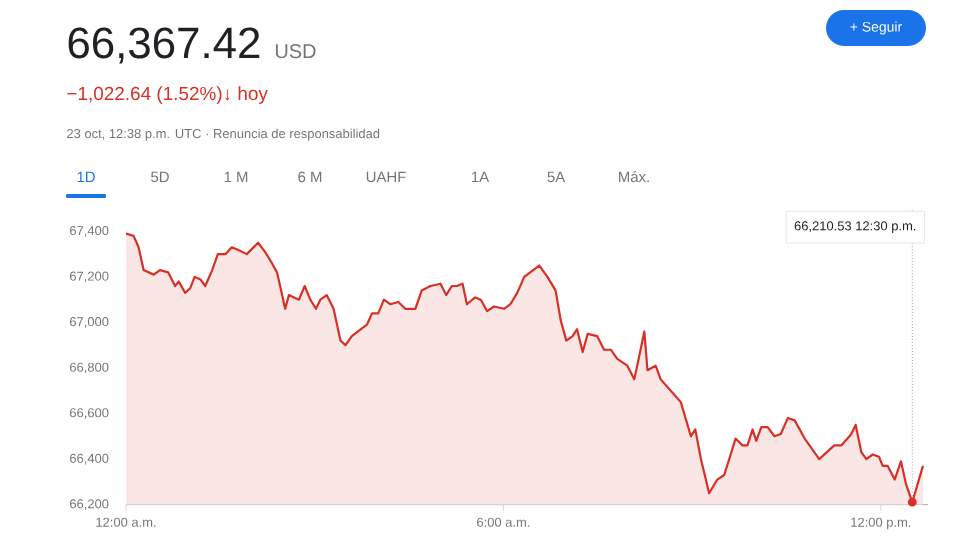  I want to click on chart-title: 66,367.42, so click(164, 45).